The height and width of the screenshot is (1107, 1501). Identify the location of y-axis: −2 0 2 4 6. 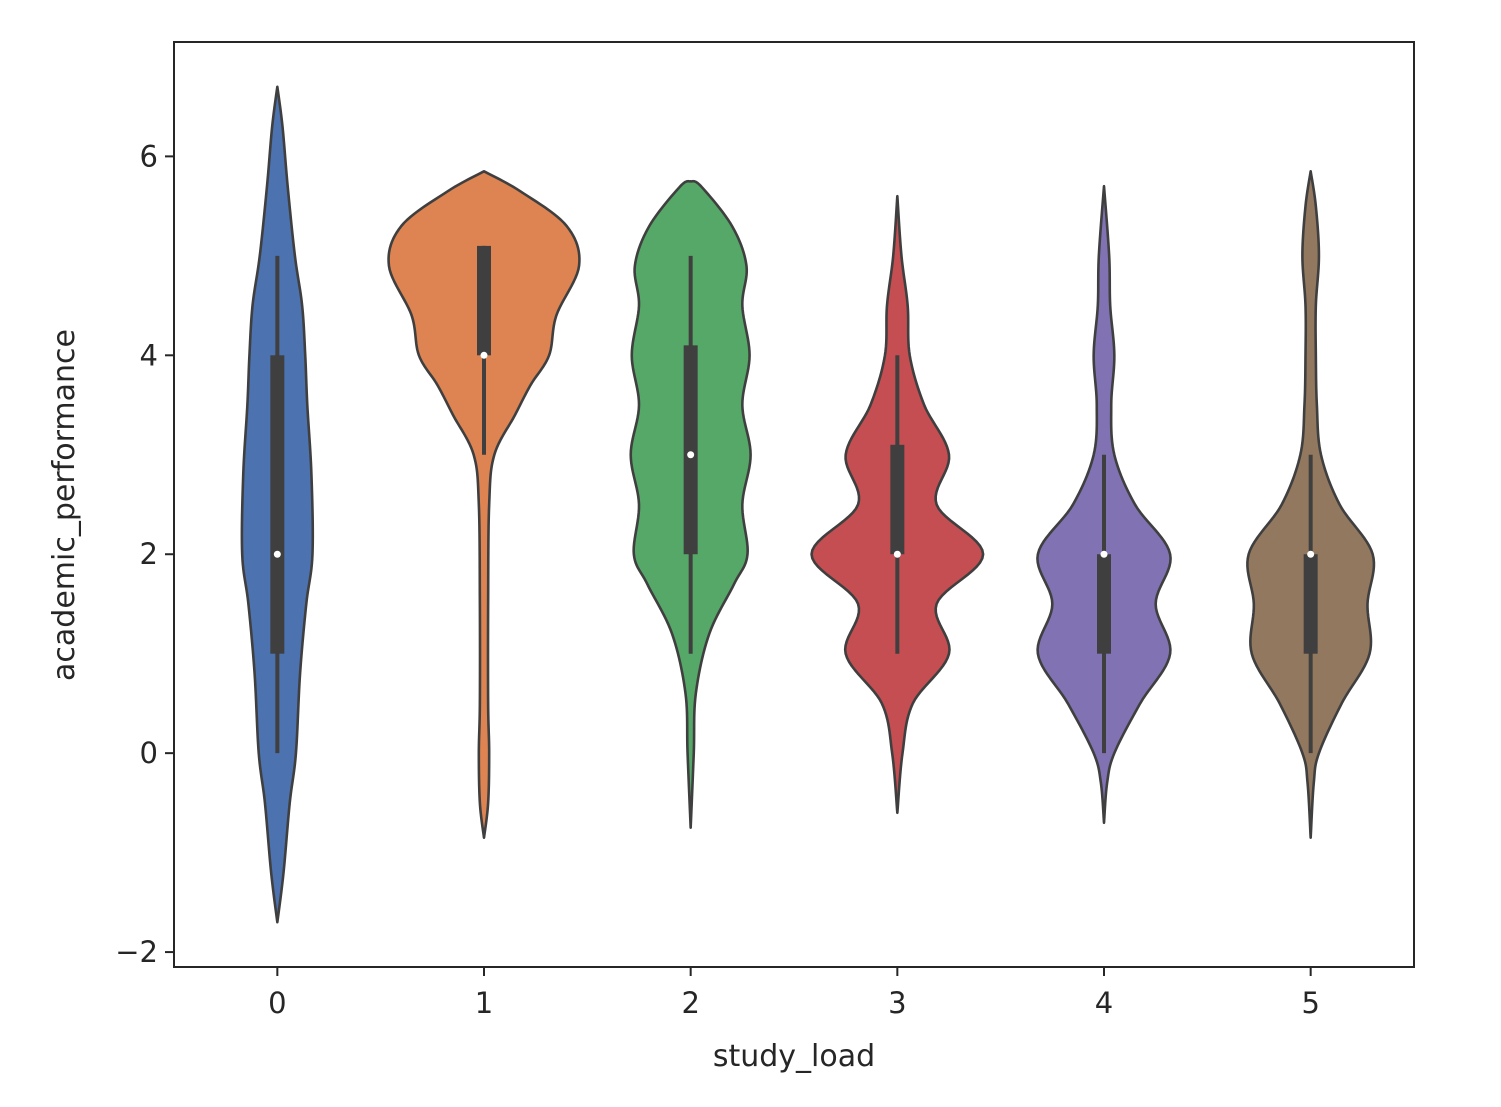
(144, 554).